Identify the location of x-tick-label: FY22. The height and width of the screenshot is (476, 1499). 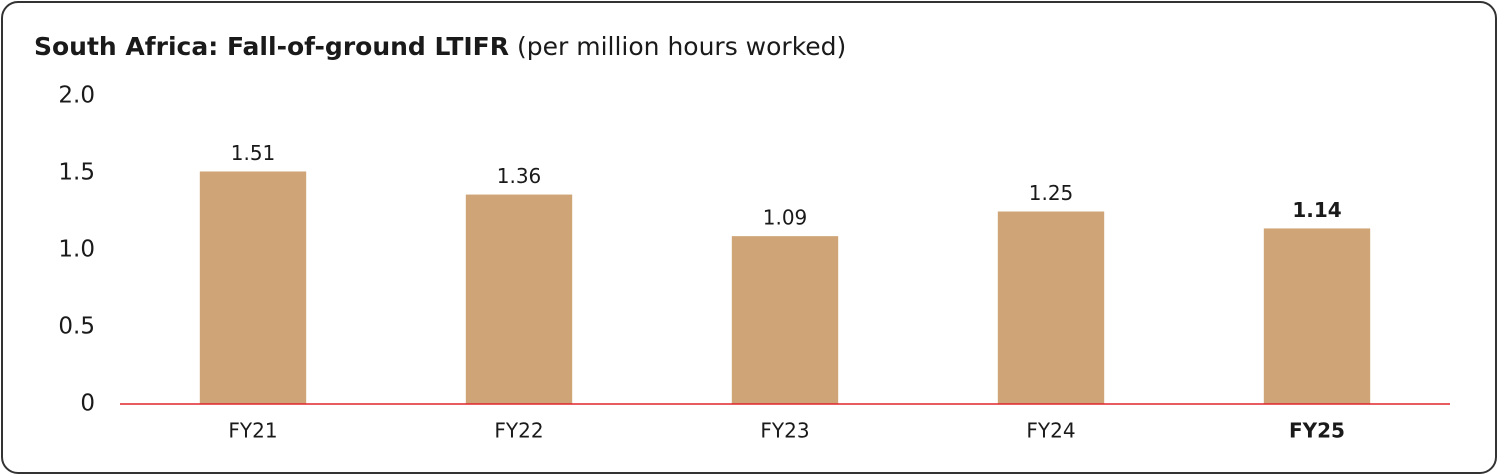
(518, 431).